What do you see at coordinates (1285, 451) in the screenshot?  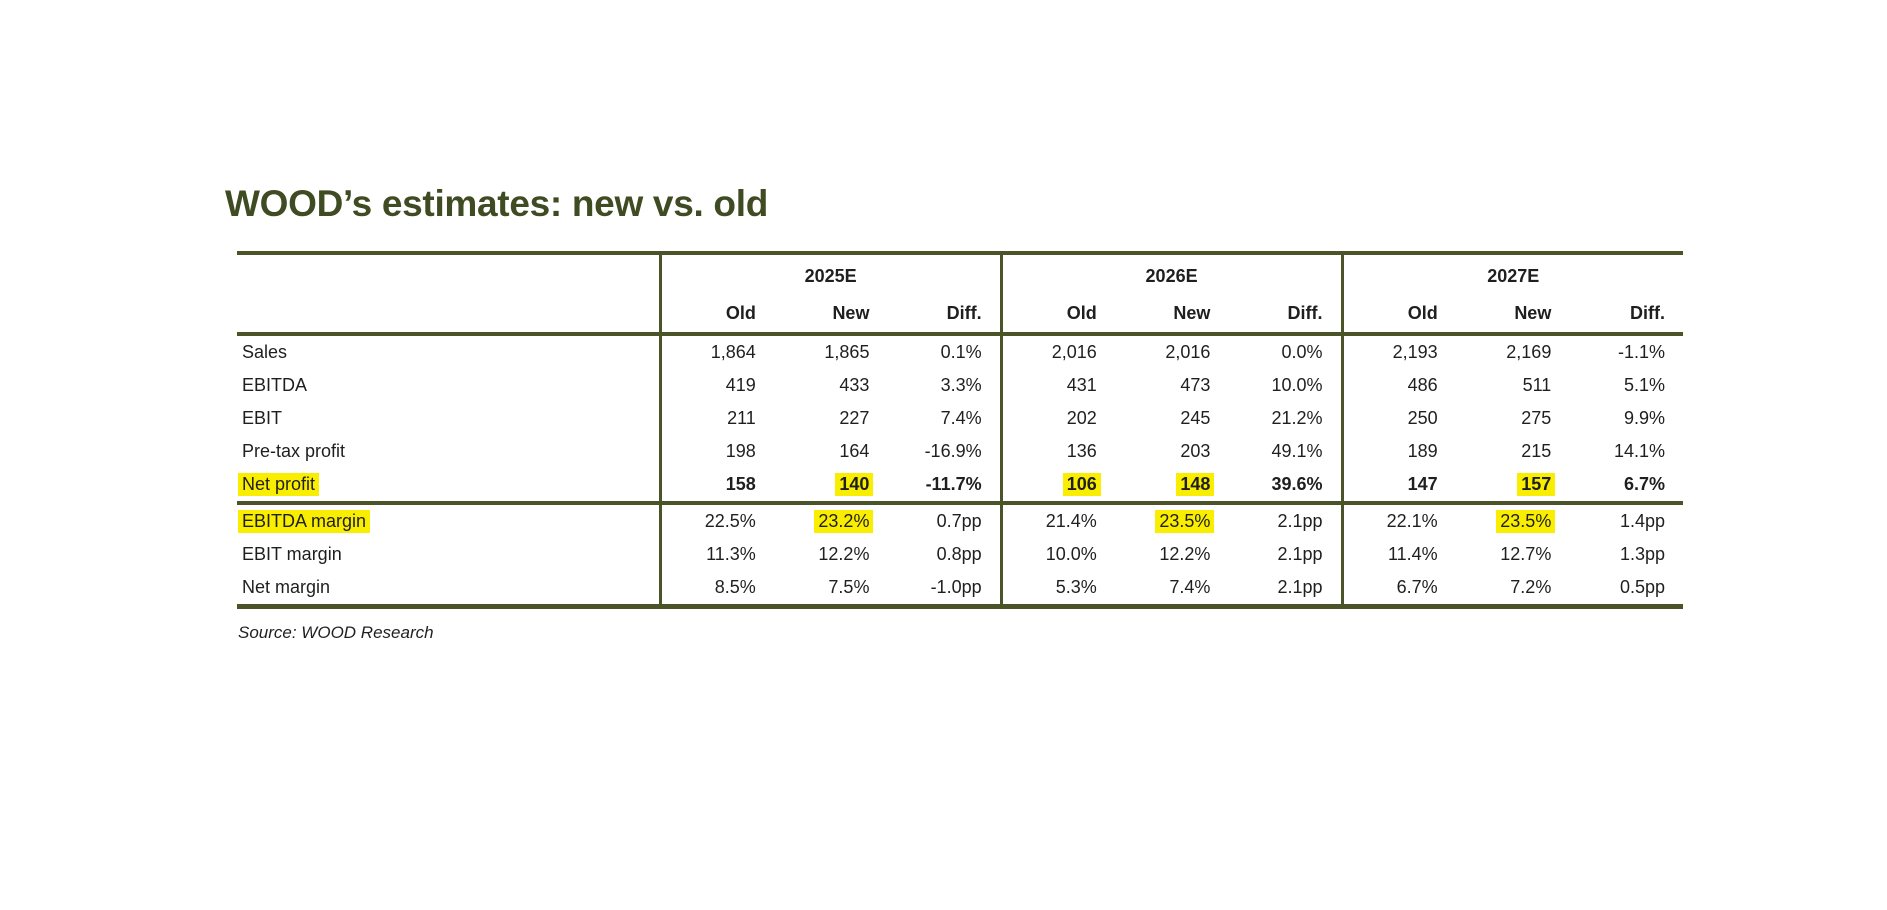 I see `table-cell: 49.1%` at bounding box center [1285, 451].